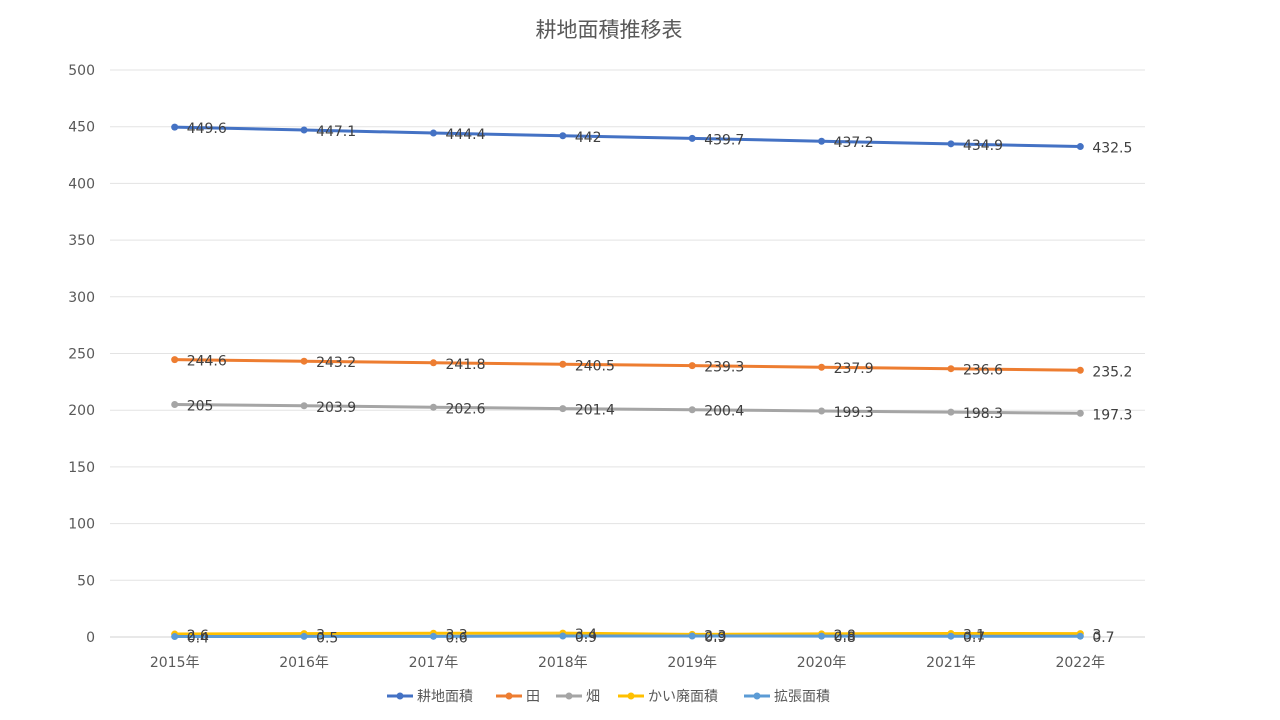  Describe the element at coordinates (974, 635) in the screenshot. I see `data-label: 3.1` at that location.